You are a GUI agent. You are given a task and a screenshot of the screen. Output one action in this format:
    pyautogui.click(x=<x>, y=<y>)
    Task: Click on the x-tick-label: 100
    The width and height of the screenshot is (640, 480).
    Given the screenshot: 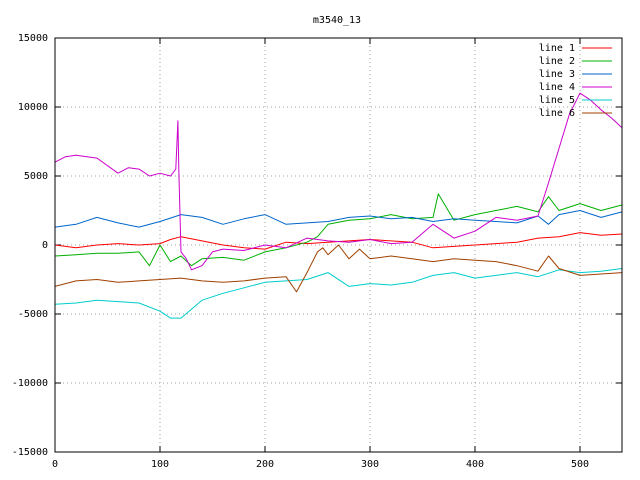 What is the action you would take?
    pyautogui.click(x=160, y=464)
    